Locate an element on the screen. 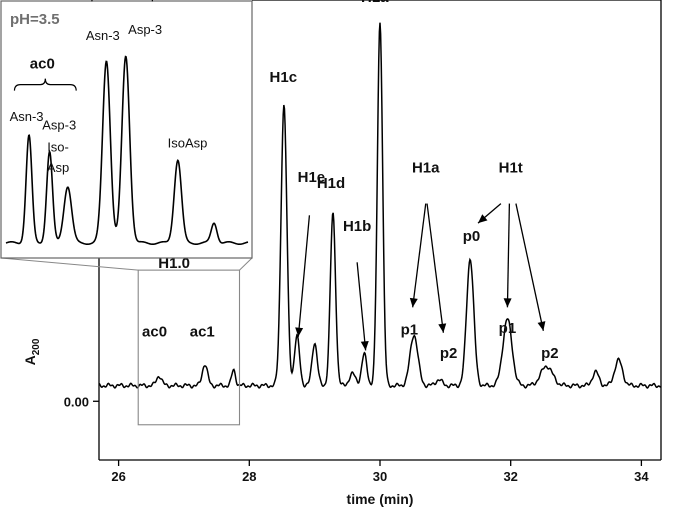 The image size is (676, 513). peak-label: H1e is located at coordinates (312, 177).